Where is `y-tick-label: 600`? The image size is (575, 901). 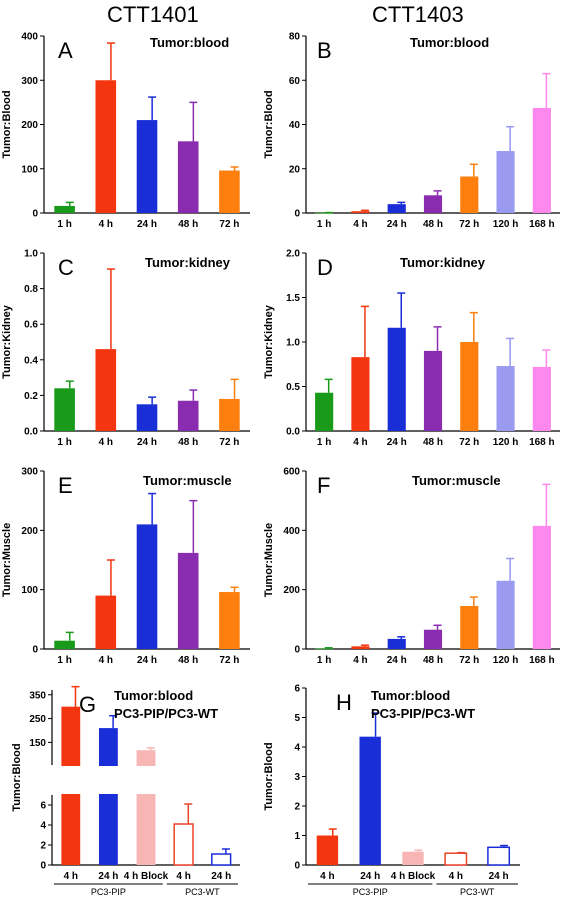 y-tick-label: 600 is located at coordinates (291, 472).